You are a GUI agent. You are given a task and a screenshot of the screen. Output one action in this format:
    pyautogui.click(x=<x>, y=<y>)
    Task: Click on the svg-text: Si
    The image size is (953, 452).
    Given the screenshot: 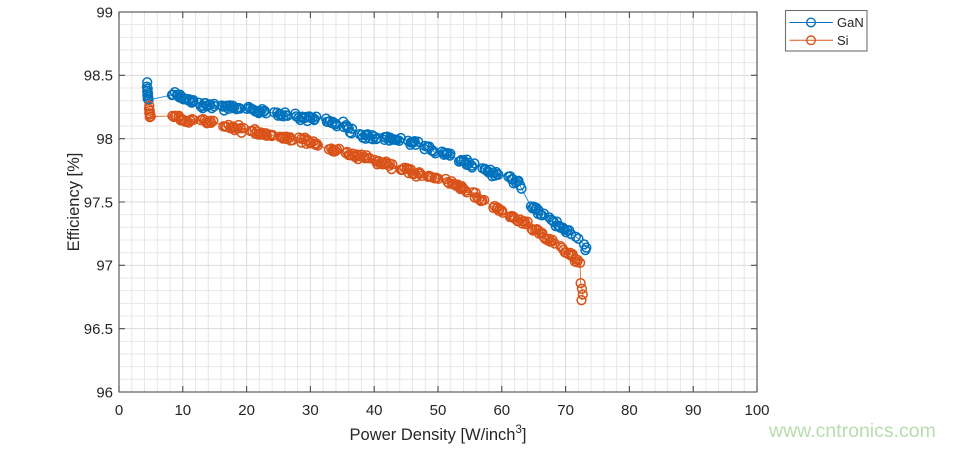 What is the action you would take?
    pyautogui.click(x=843, y=40)
    